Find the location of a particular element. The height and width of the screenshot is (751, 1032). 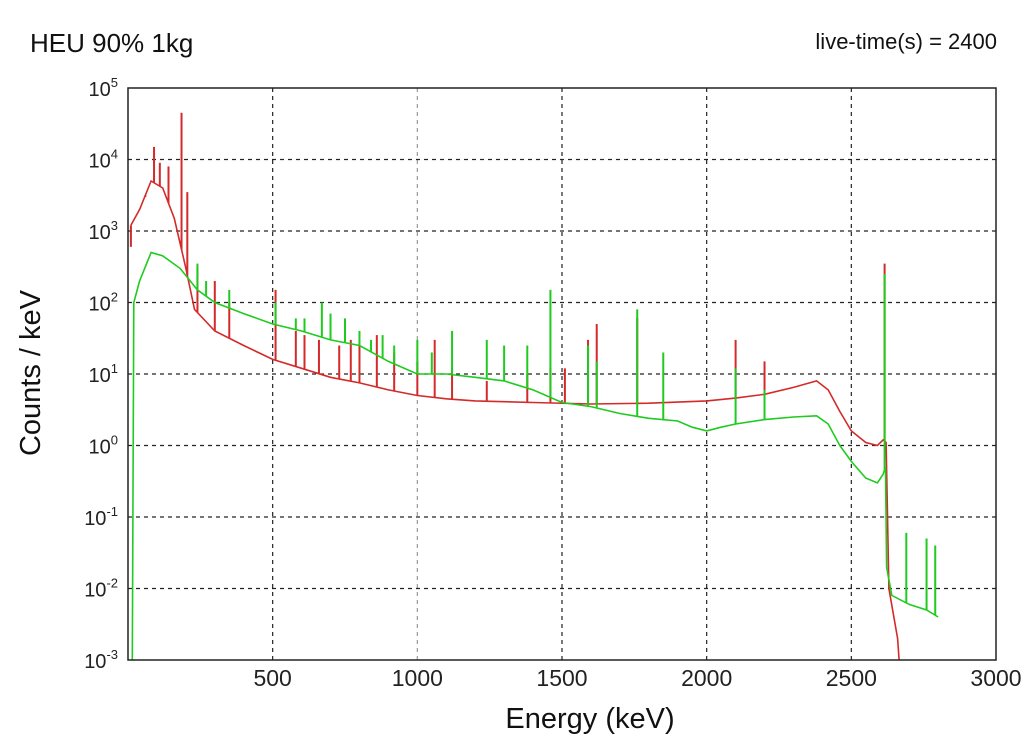

y-tick-label: 10⁻³ is located at coordinates (101, 660).